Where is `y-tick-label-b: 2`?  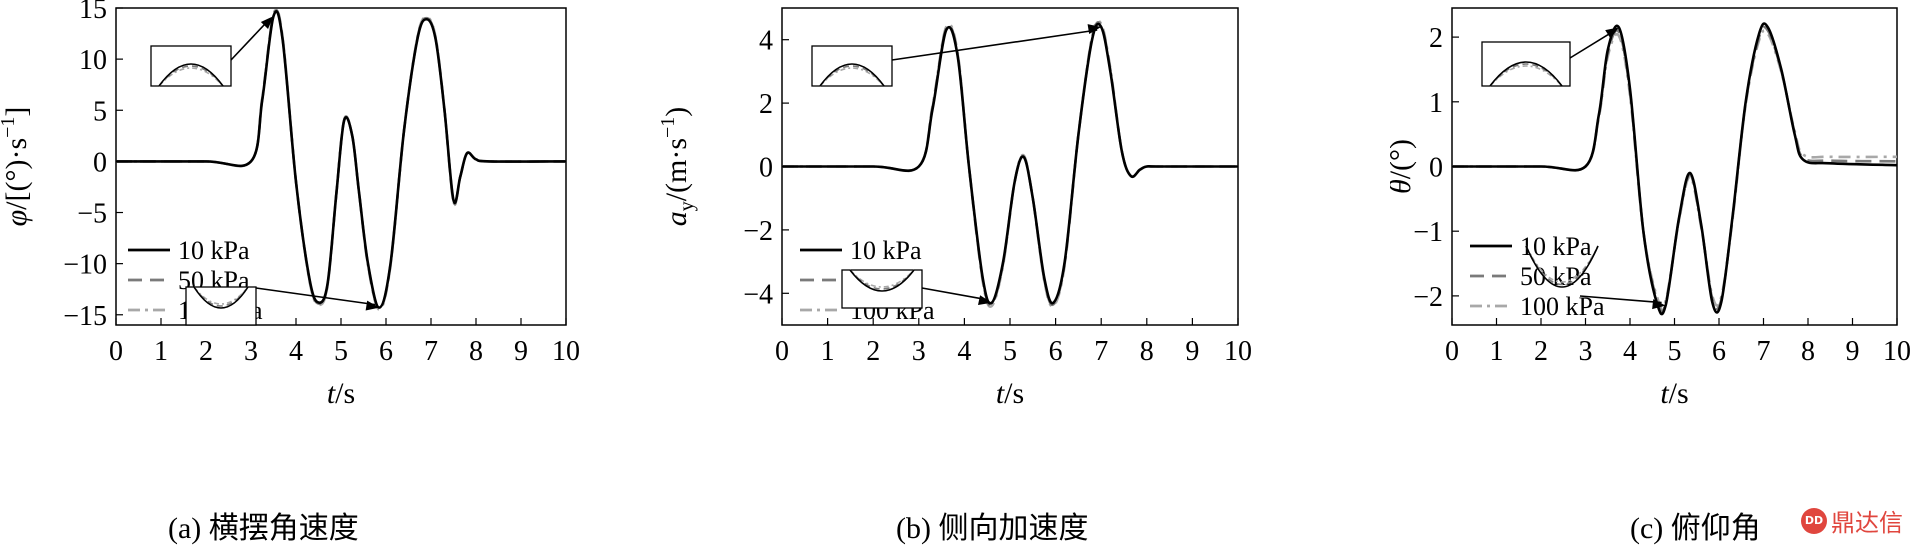
y-tick-label-b: 2 is located at coordinates (766, 104).